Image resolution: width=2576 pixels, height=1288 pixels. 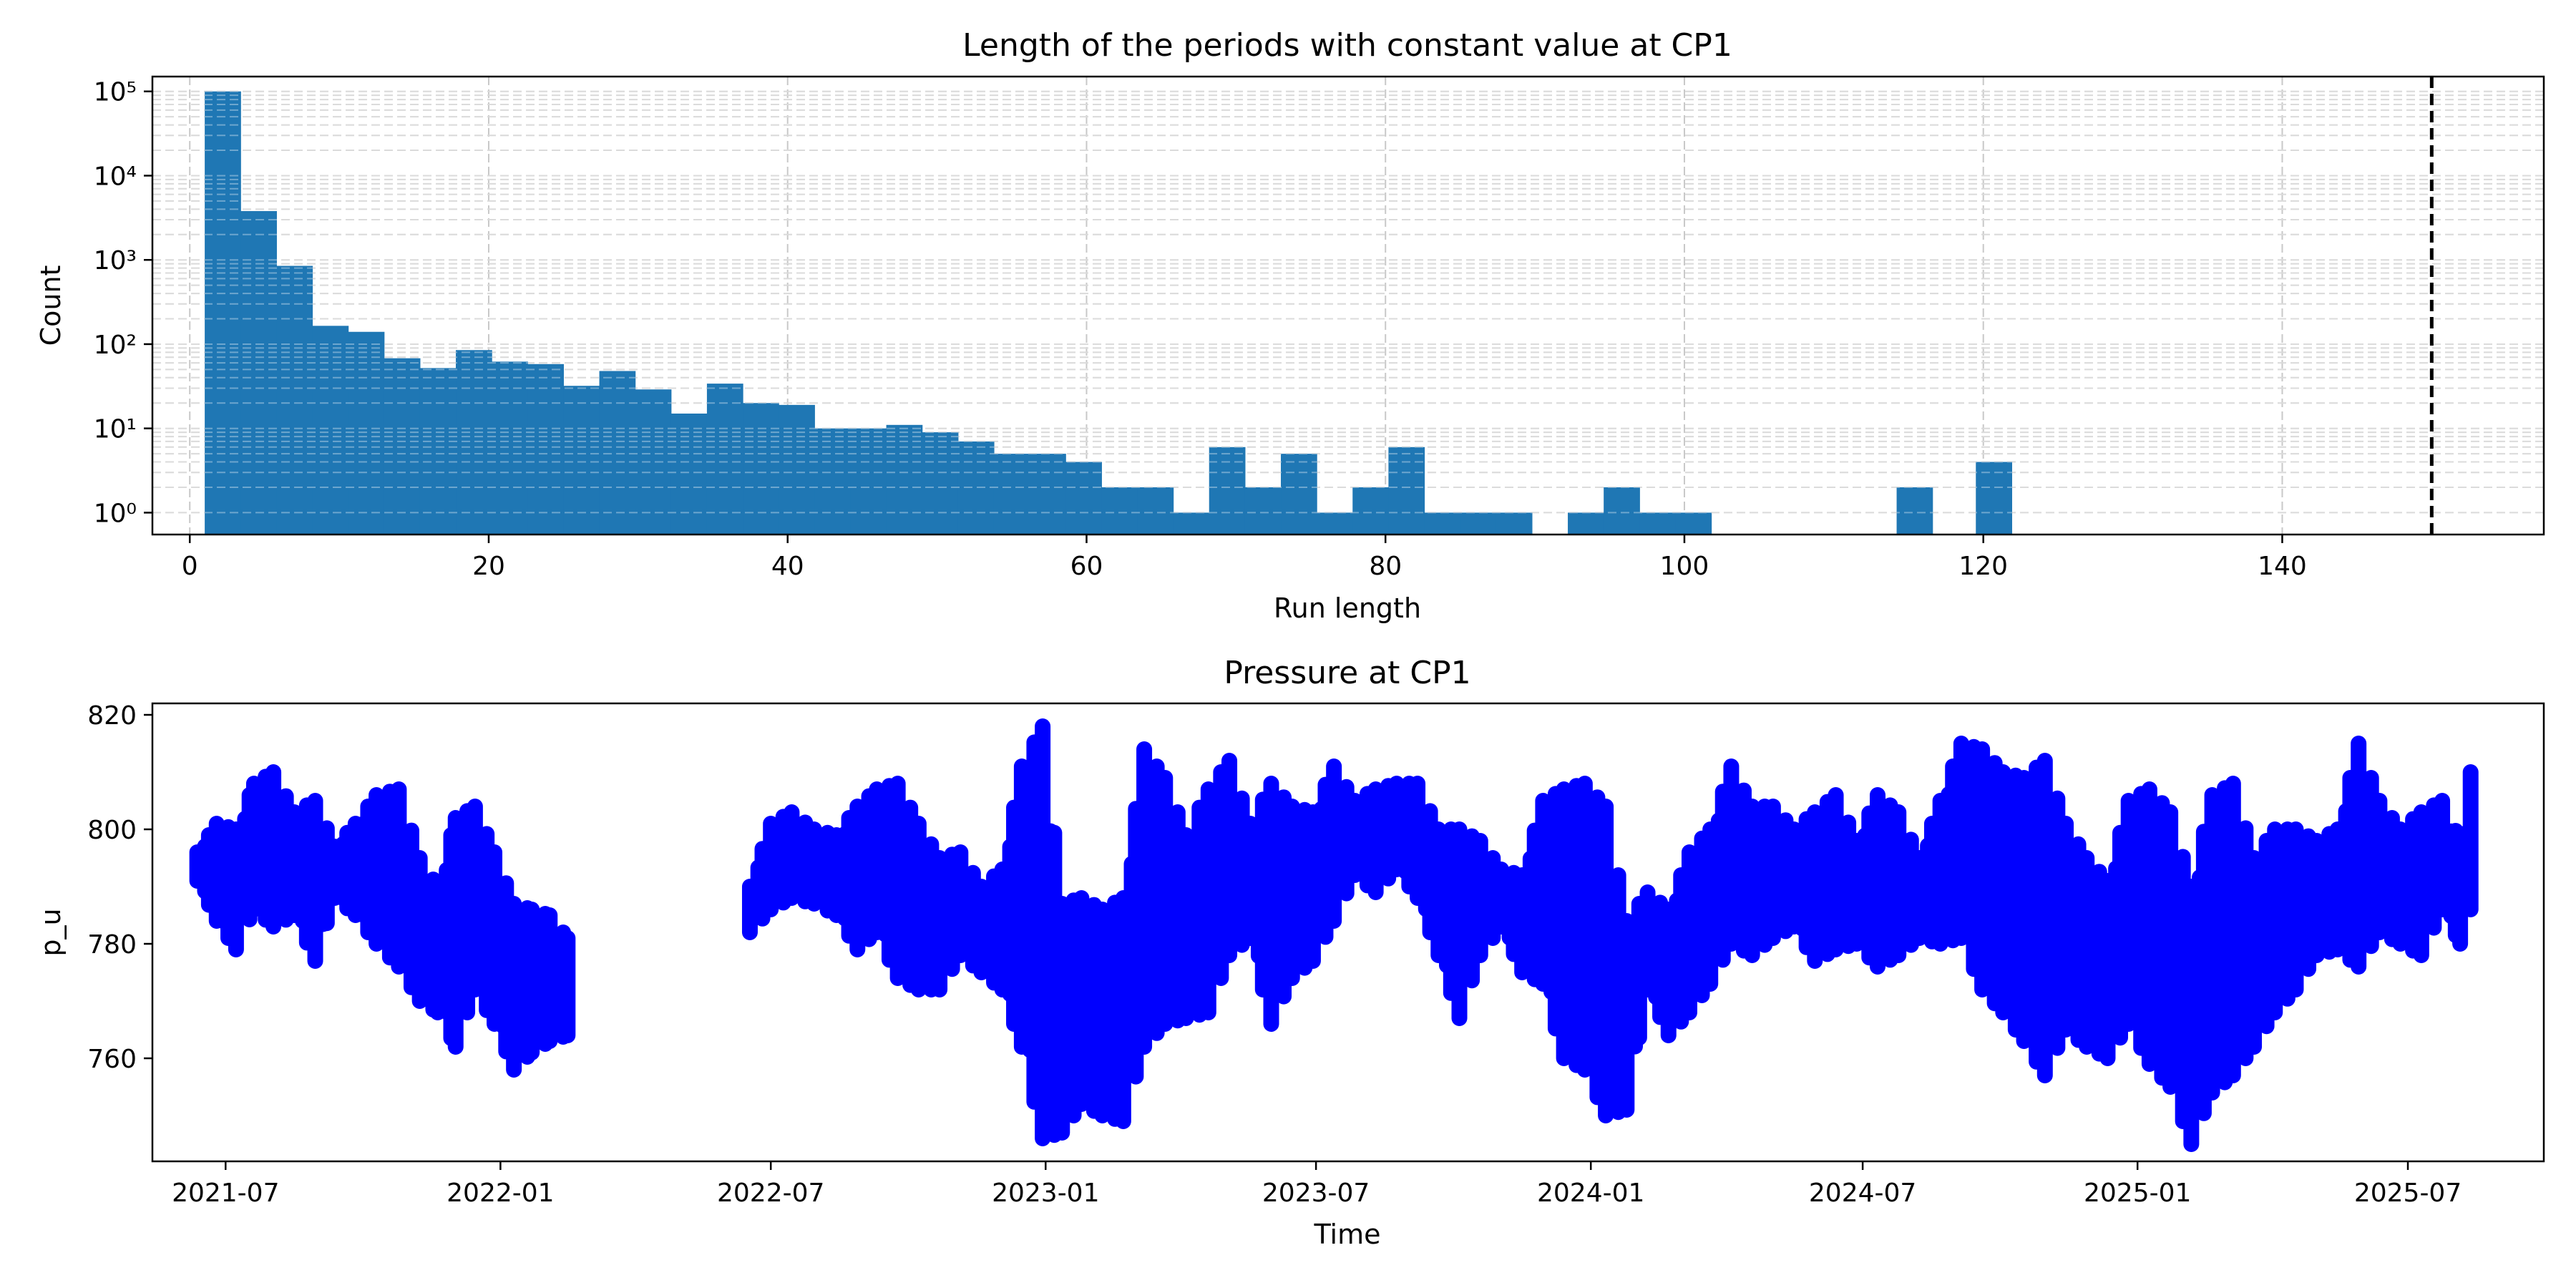 What do you see at coordinates (1684, 566) in the screenshot?
I see `hist-x-tick-label: 100` at bounding box center [1684, 566].